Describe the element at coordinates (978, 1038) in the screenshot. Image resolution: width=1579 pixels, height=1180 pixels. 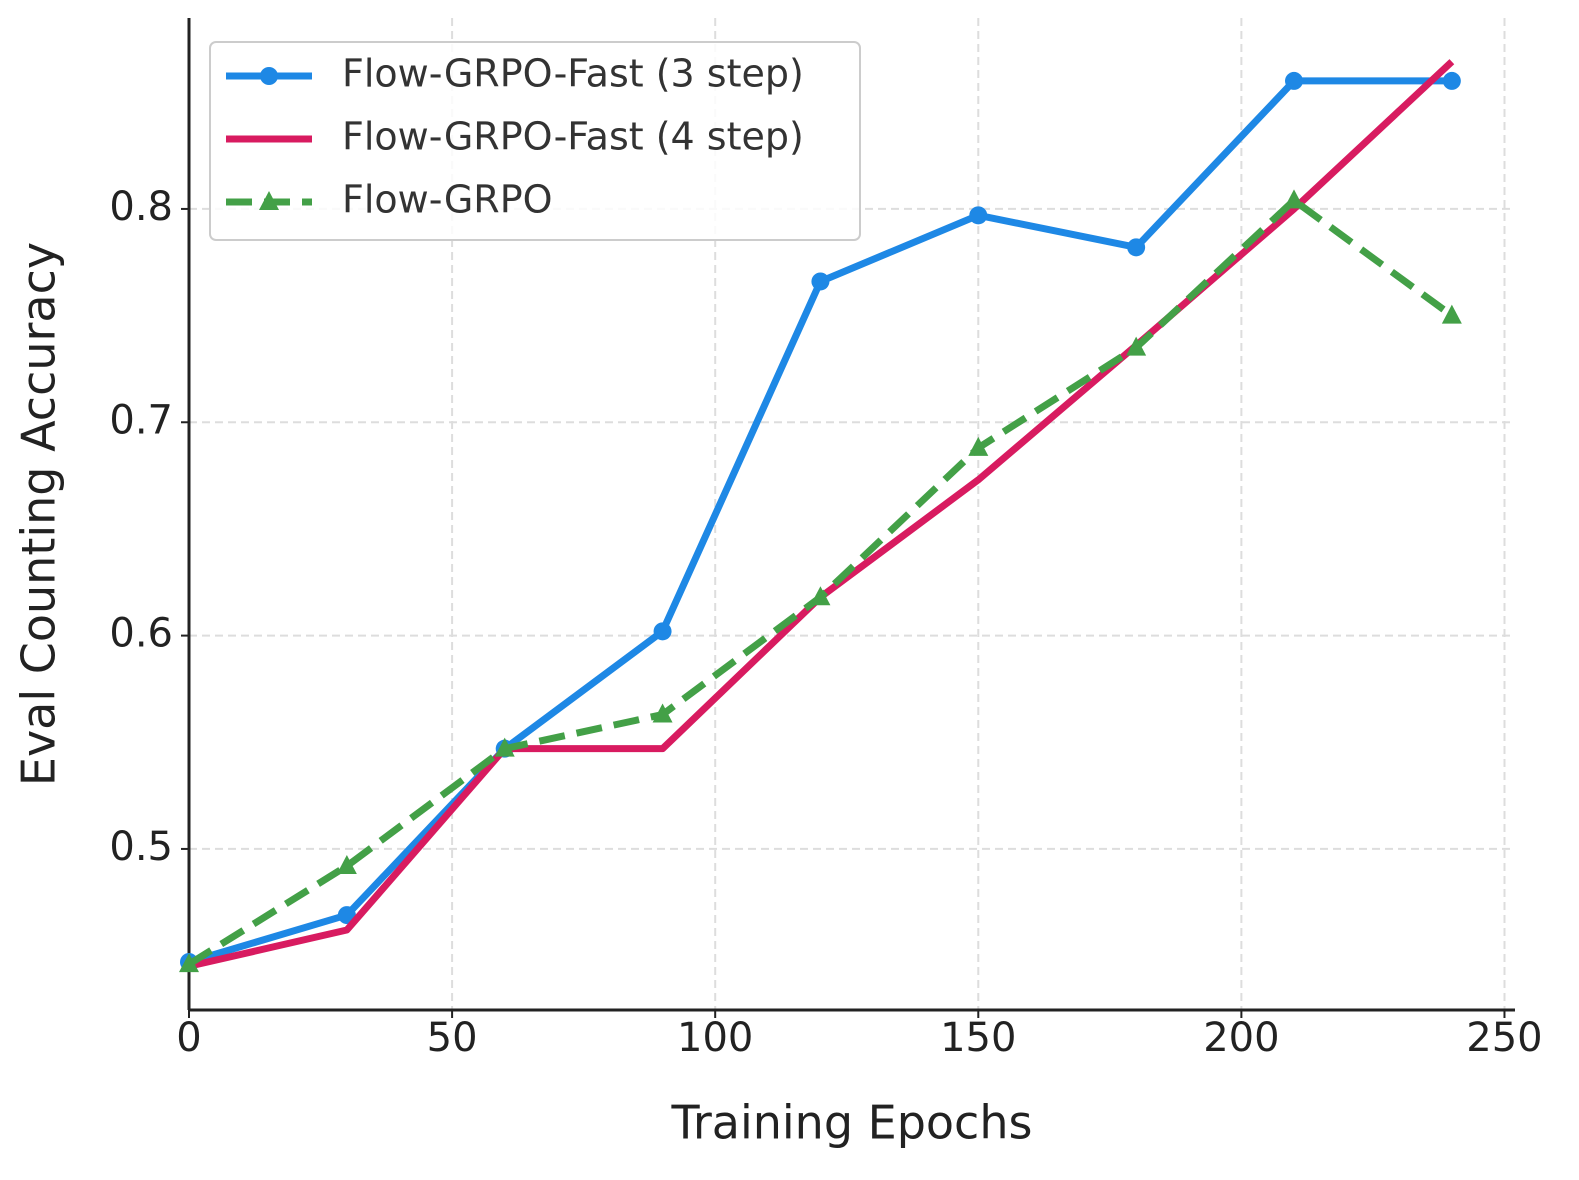
I see `x-tick-label: 150` at that location.